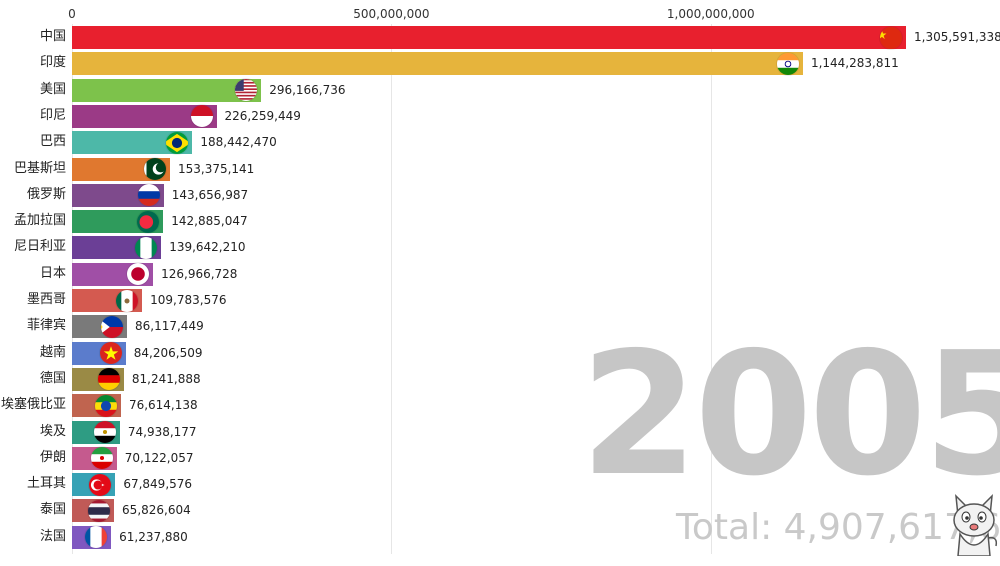  I want to click on turkey-flag-icon, so click(100, 484).